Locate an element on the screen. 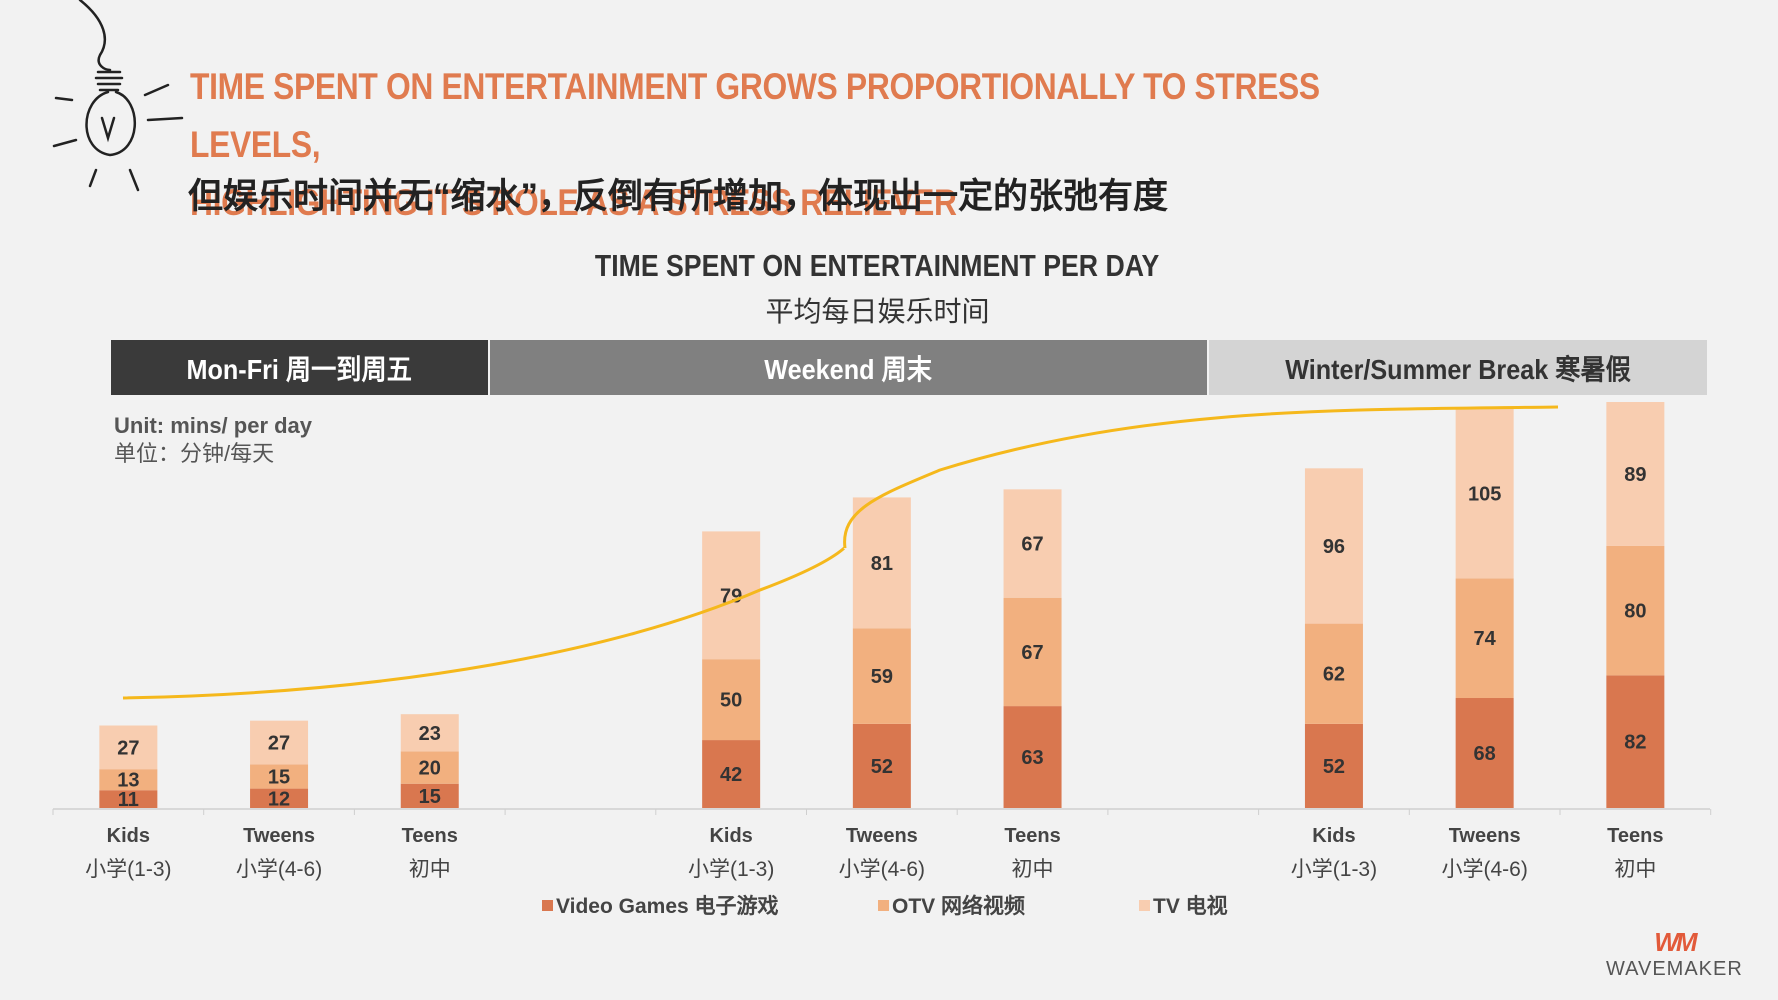  wavemaker-logo: WM WAVEMAKER is located at coordinates (1674, 954).